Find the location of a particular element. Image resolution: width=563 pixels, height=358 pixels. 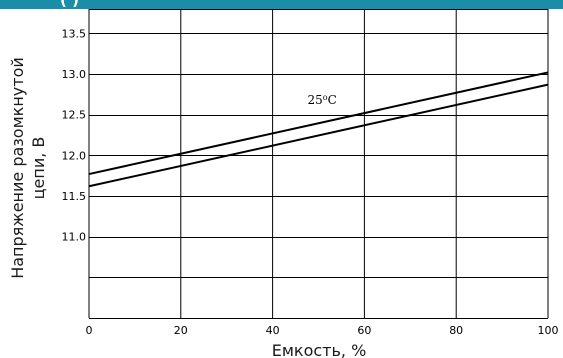

x-tick-label-3: 60 is located at coordinates (364, 330).